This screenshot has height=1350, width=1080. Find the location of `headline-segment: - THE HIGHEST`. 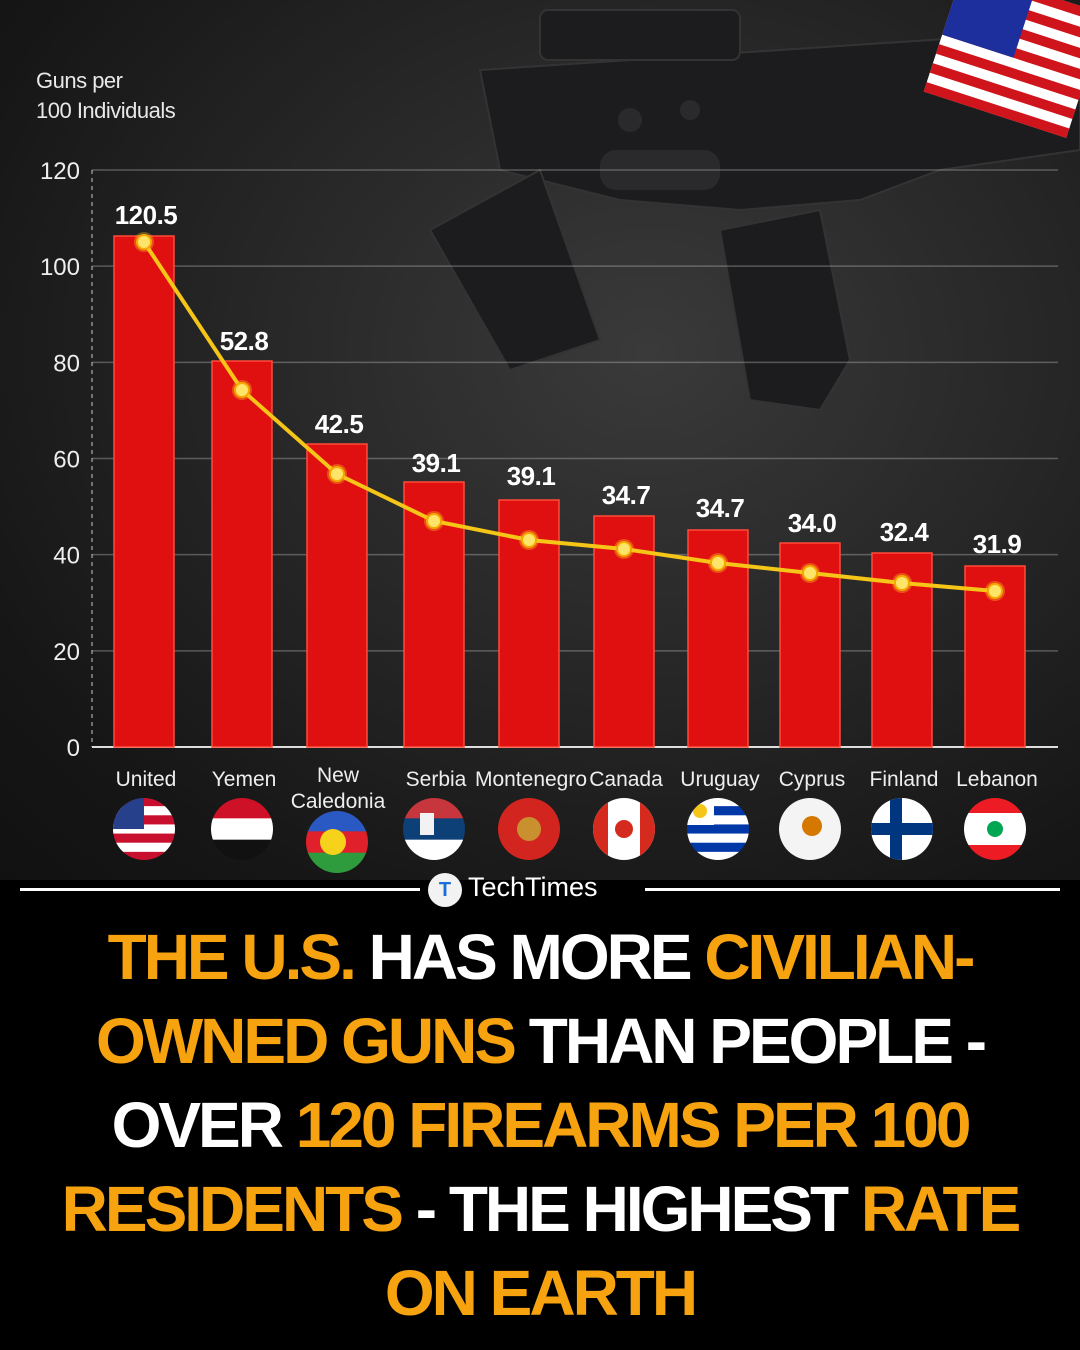

headline-segment: - THE HIGHEST is located at coordinates (638, 1209).